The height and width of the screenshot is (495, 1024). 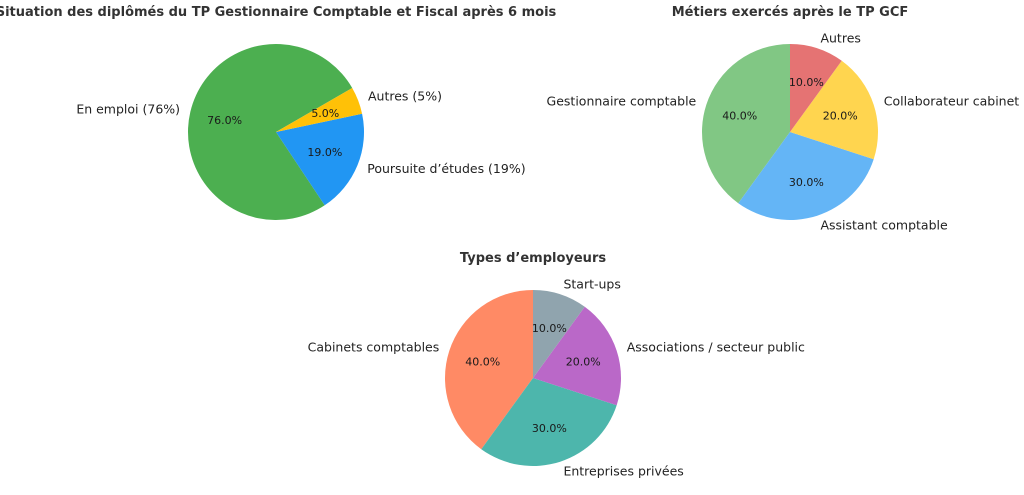 I want to click on slice-category-label: Autres, so click(x=840, y=37).